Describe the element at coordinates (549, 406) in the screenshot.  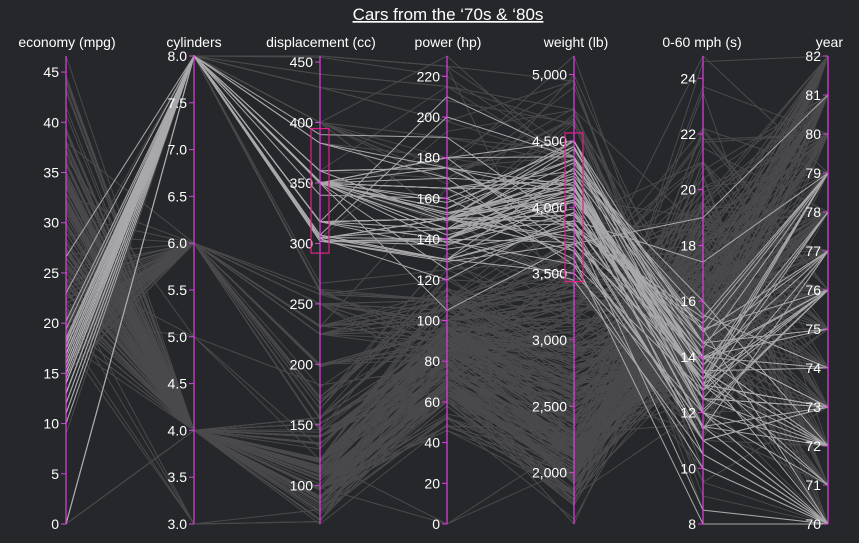
I see `tick-label: 2,500` at that location.